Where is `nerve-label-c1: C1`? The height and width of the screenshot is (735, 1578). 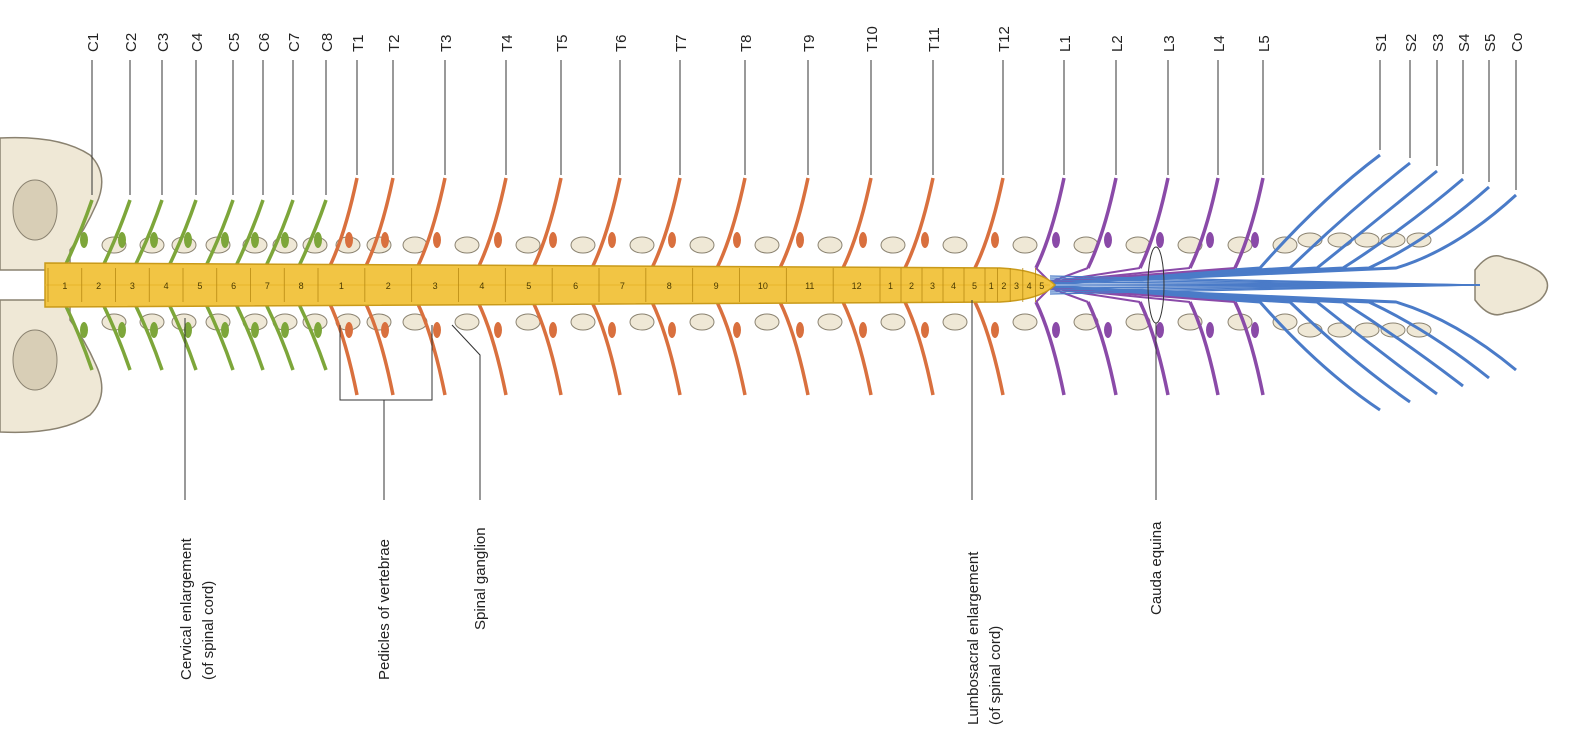 nerve-label-c1: C1 is located at coordinates (93, 42).